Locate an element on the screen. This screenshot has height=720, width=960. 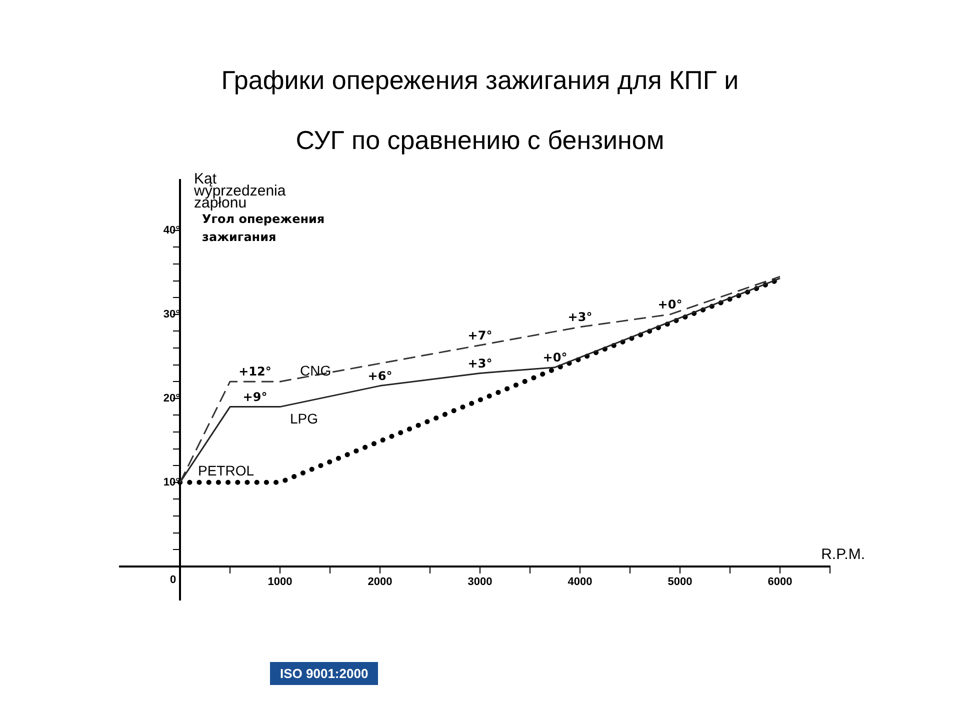
x-axis-title: R.P.M. is located at coordinates (843, 555).